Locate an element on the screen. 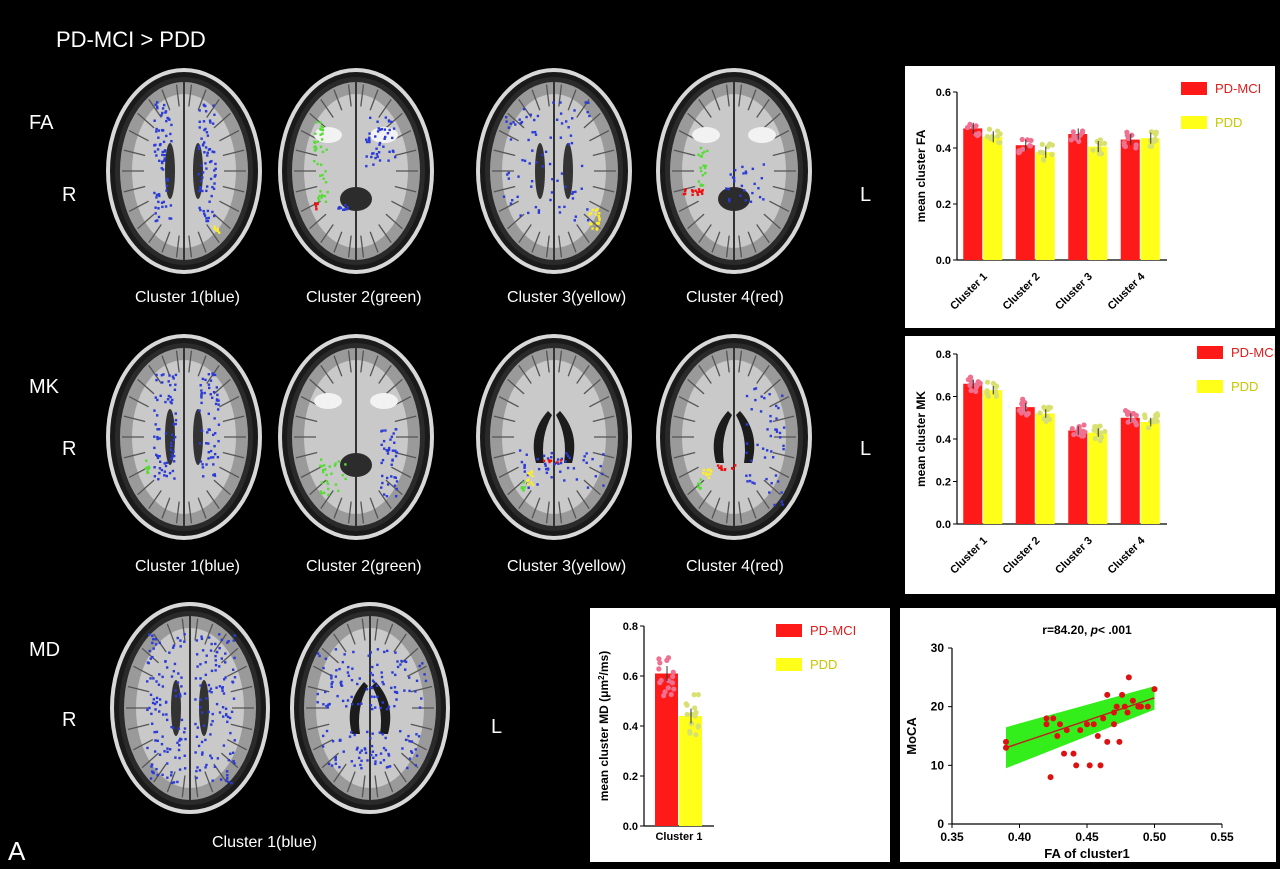 The width and height of the screenshot is (1280, 869). x-tick-label: Cluster 4 is located at coordinates (1127, 555).